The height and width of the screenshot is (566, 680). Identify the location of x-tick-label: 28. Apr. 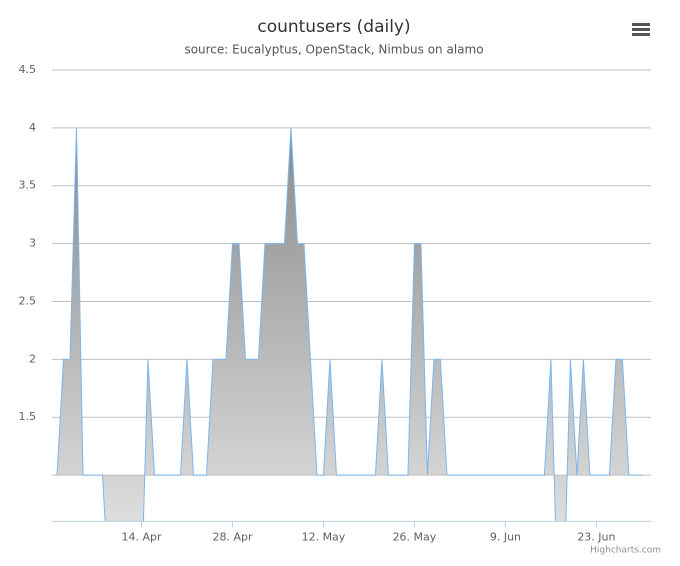
(232, 536).